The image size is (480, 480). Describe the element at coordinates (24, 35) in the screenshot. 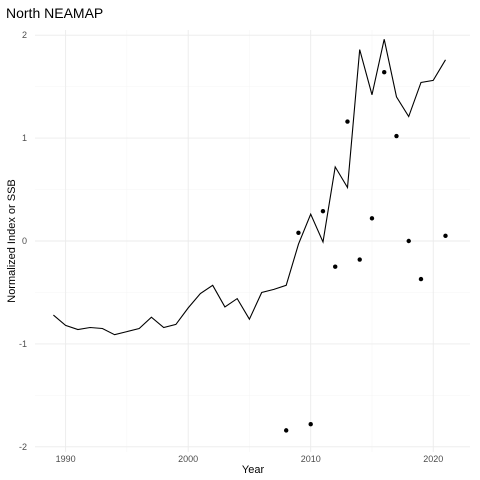

I see `y-tick-label: 2` at that location.